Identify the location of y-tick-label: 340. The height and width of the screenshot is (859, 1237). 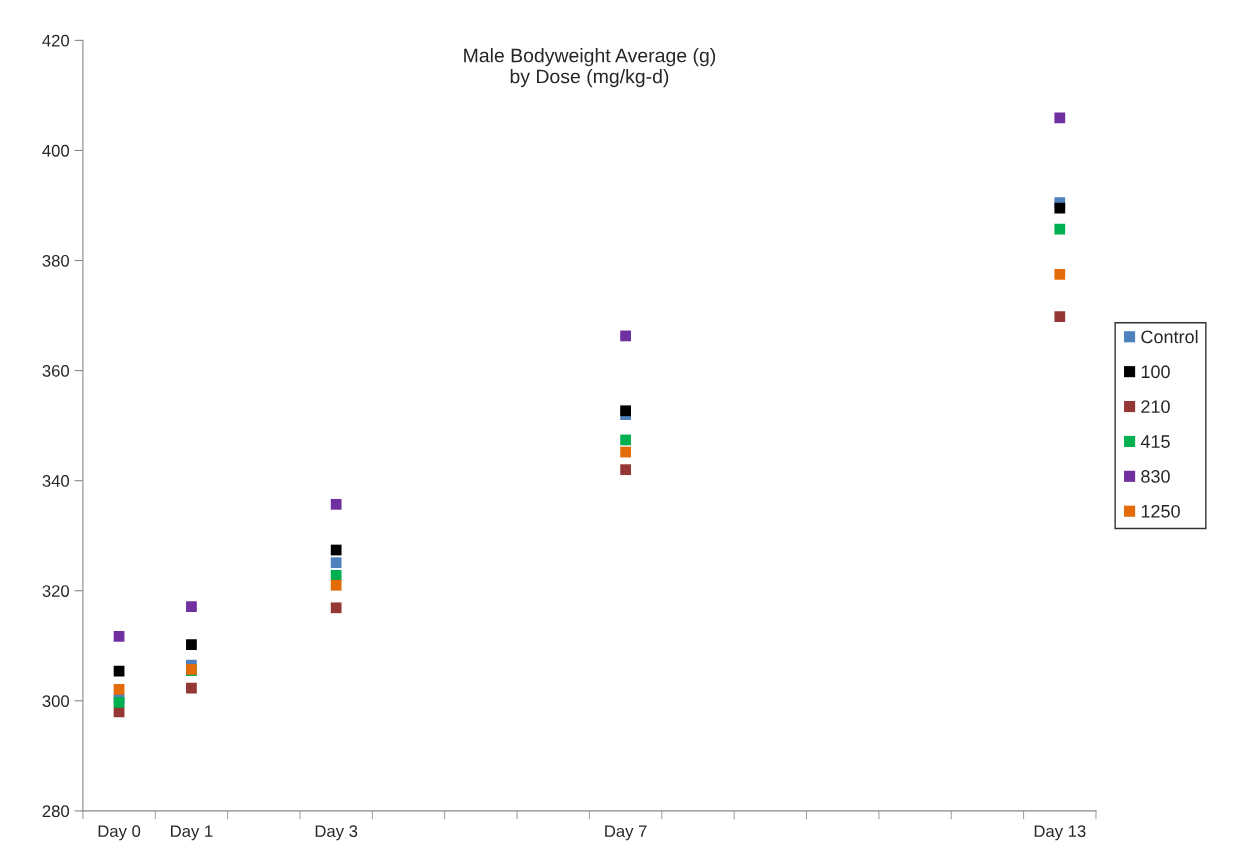
(56, 481).